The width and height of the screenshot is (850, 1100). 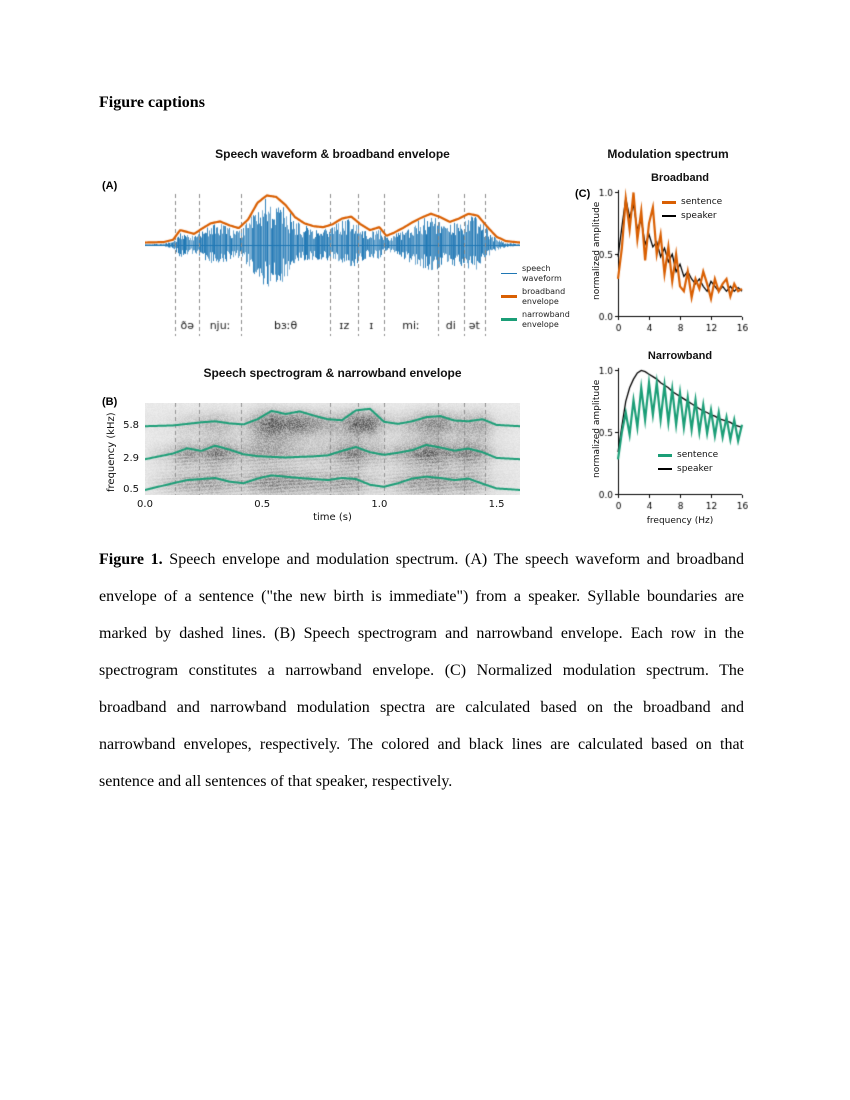 I want to click on panel-c-title: Modulation spectrum, so click(x=668, y=154).